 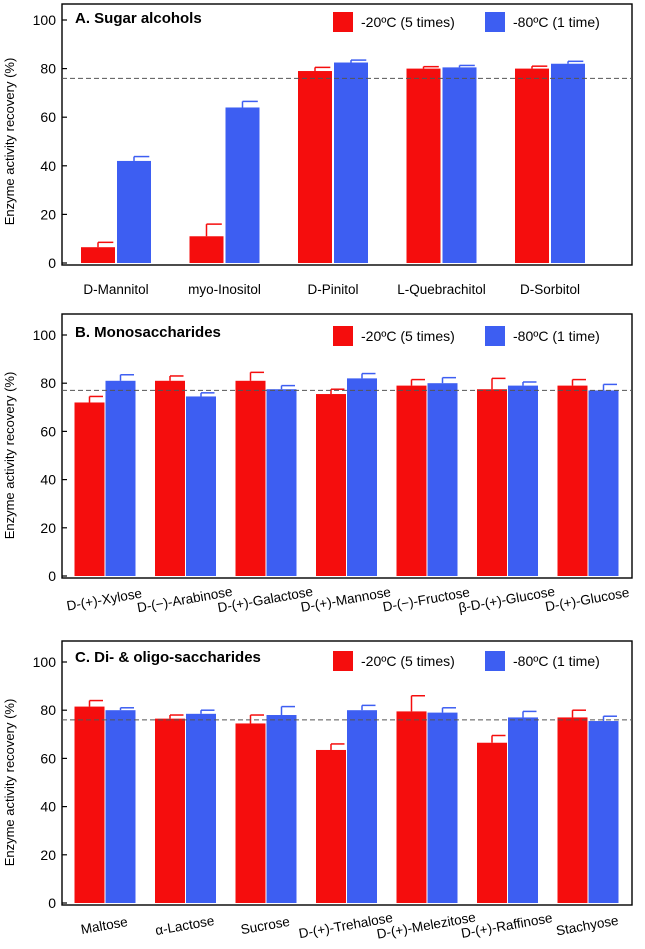 I want to click on x-category-label: Maltose, so click(x=104, y=925).